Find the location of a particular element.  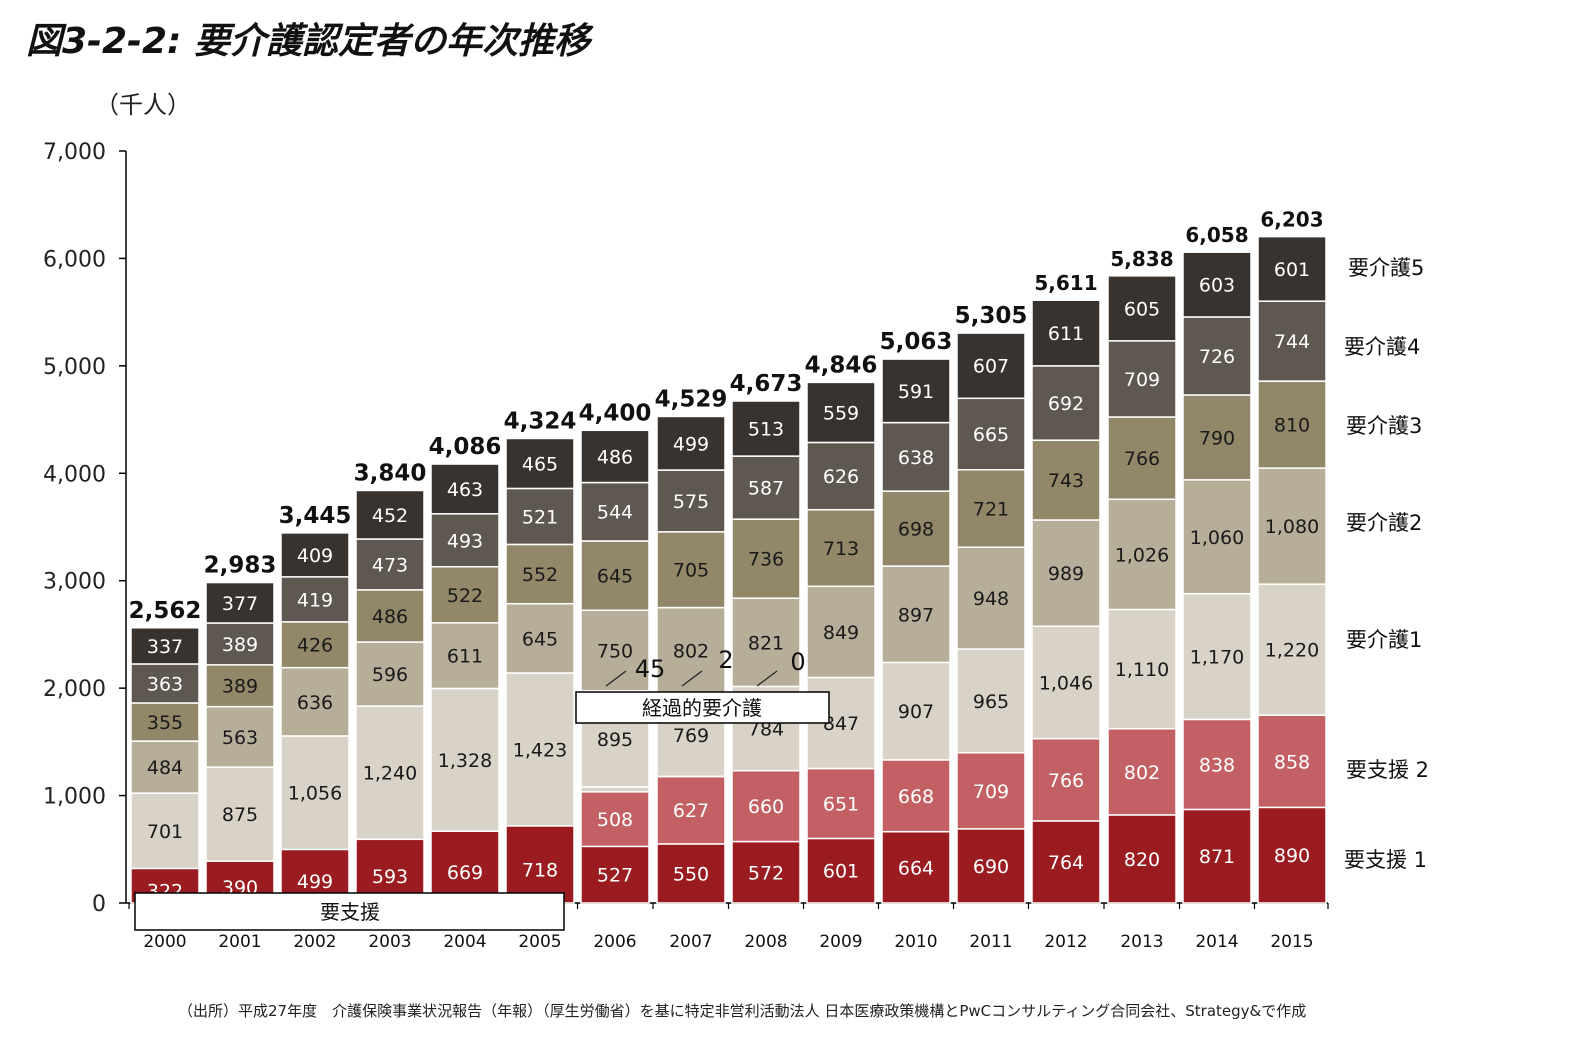

data-label: 713 is located at coordinates (841, 549).